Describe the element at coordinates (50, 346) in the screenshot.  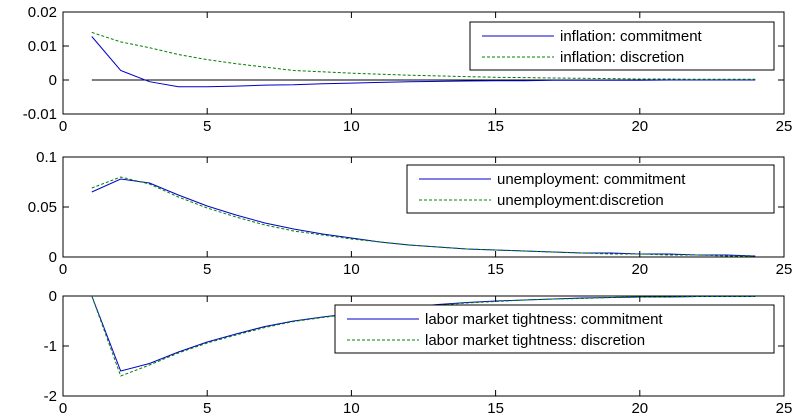
I see `y-tick-label: -1` at that location.